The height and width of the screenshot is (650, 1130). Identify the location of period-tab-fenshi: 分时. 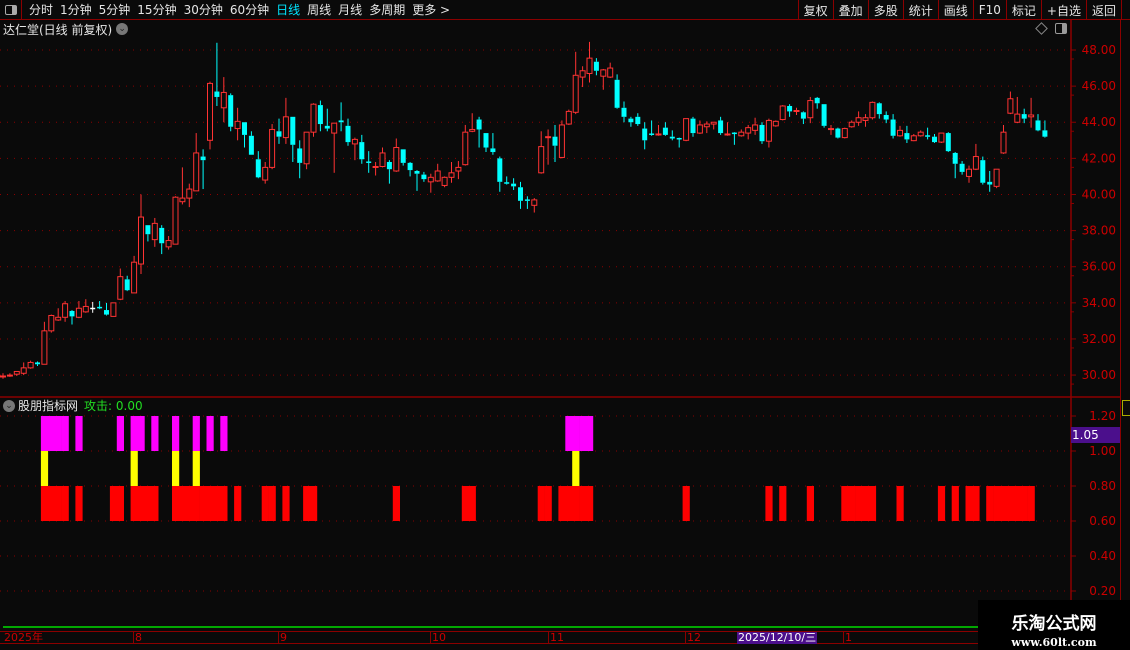
(41, 10).